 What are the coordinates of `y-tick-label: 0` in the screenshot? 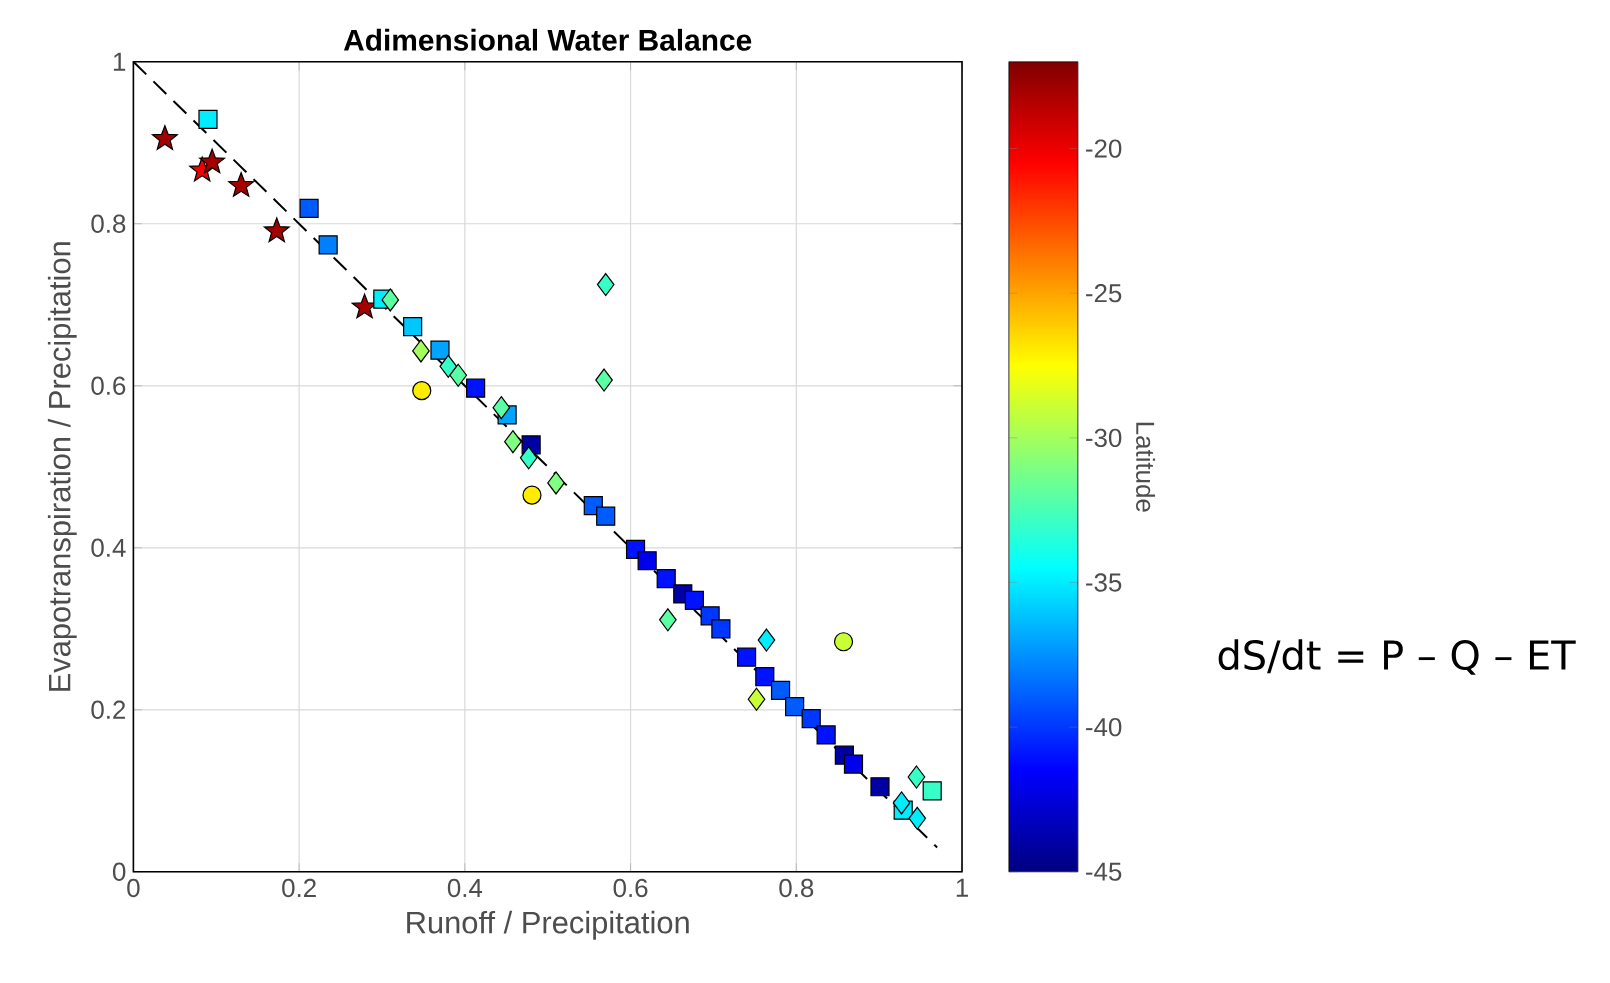 It's located at (119, 871).